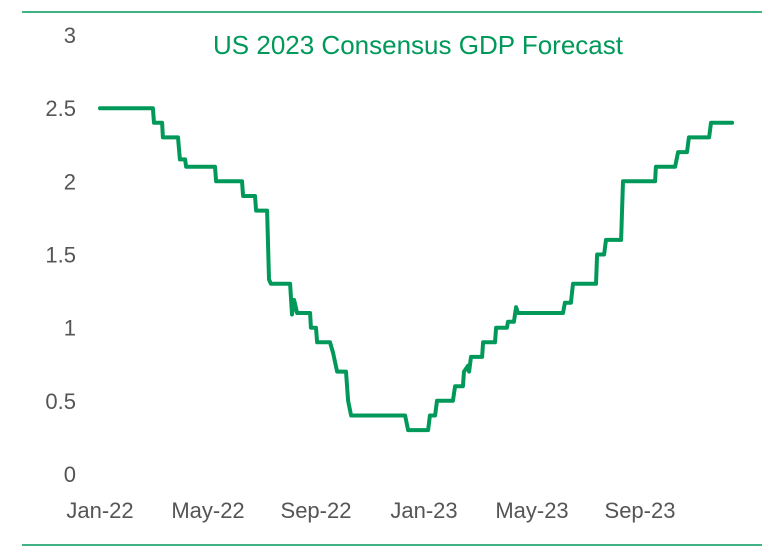 This screenshot has width=781, height=557. Describe the element at coordinates (418, 45) in the screenshot. I see `chart-title: US 2023 Consensus GDP Forecast` at that location.